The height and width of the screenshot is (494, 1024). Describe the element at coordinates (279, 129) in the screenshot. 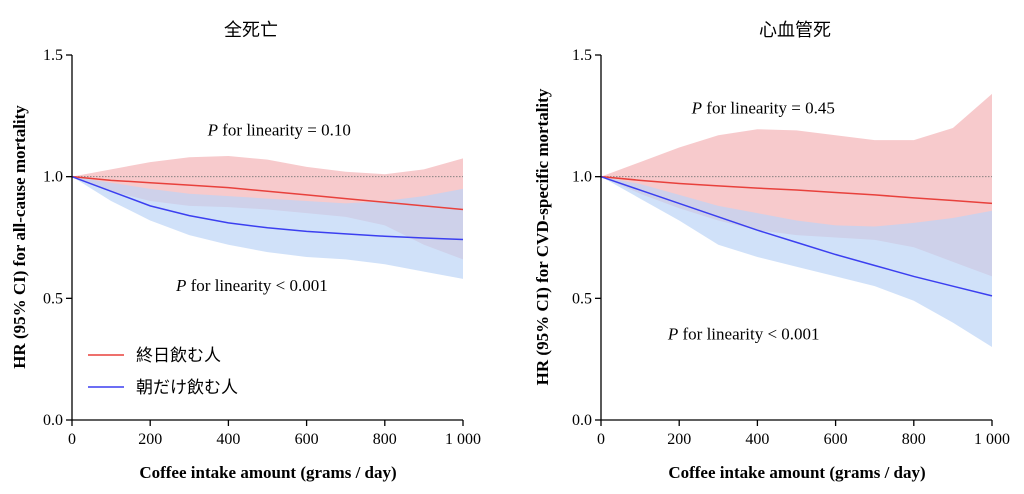

I see `linearity-annotation-0: P for linearity = 0.10` at that location.